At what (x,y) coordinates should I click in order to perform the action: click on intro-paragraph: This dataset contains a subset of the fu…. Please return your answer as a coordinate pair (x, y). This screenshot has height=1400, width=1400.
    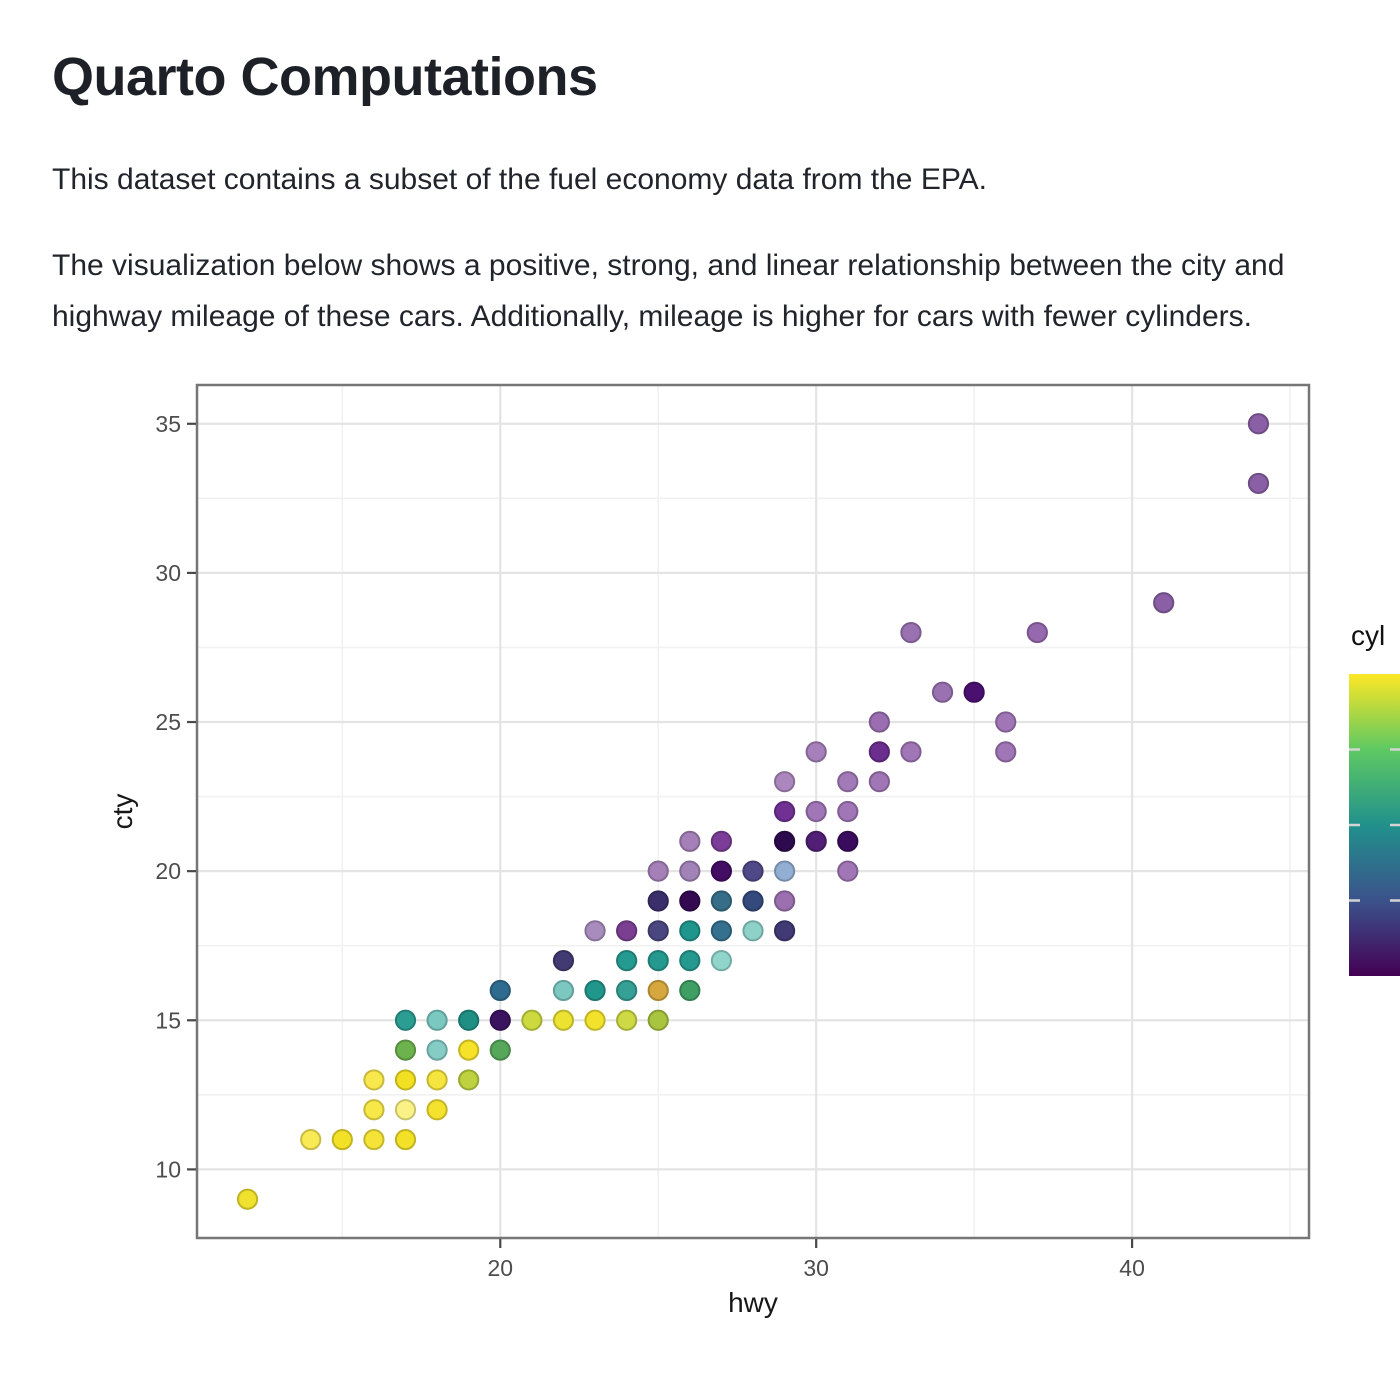
    Looking at the image, I should click on (519, 179).